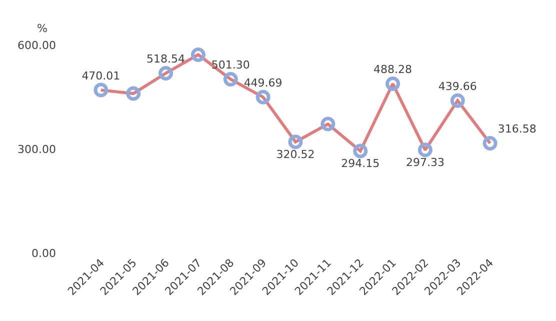  Describe the element at coordinates (166, 59) in the screenshot. I see `data-label: 518.54` at that location.